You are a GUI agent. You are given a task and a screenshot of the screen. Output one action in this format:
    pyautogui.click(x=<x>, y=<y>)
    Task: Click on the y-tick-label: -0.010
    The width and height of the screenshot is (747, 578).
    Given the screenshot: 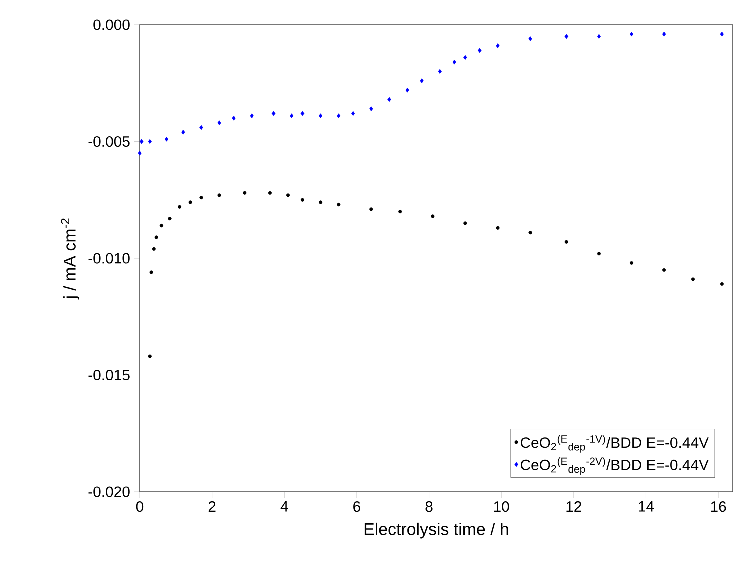 What is the action you would take?
    pyautogui.click(x=109, y=258)
    